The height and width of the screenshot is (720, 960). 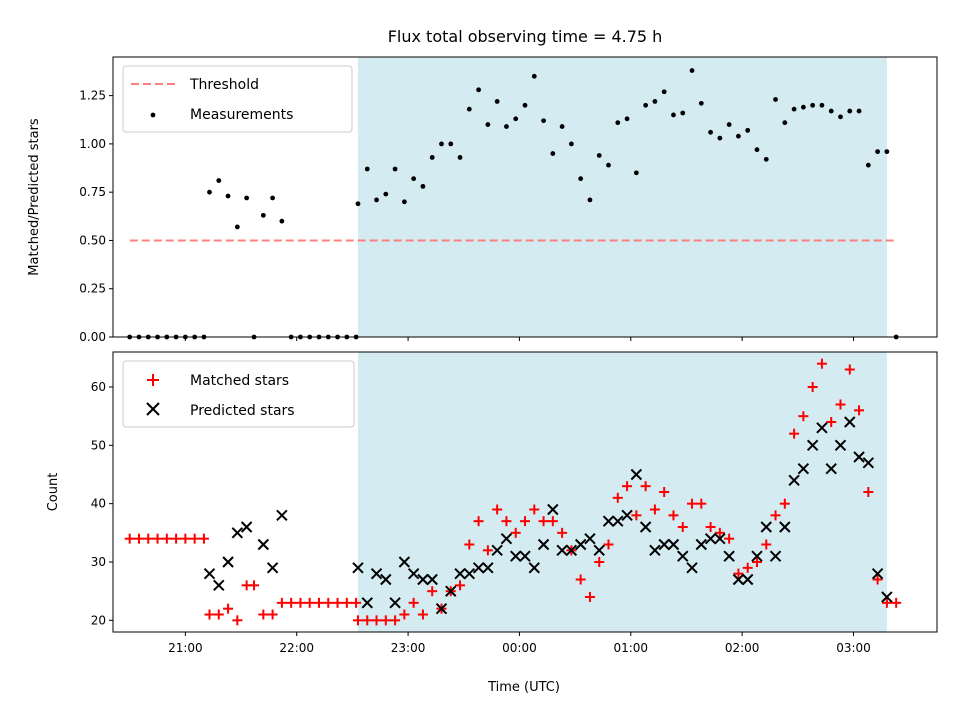 What do you see at coordinates (34, 197) in the screenshot?
I see `top-y-axis-label: Matched/Predicted stars` at bounding box center [34, 197].